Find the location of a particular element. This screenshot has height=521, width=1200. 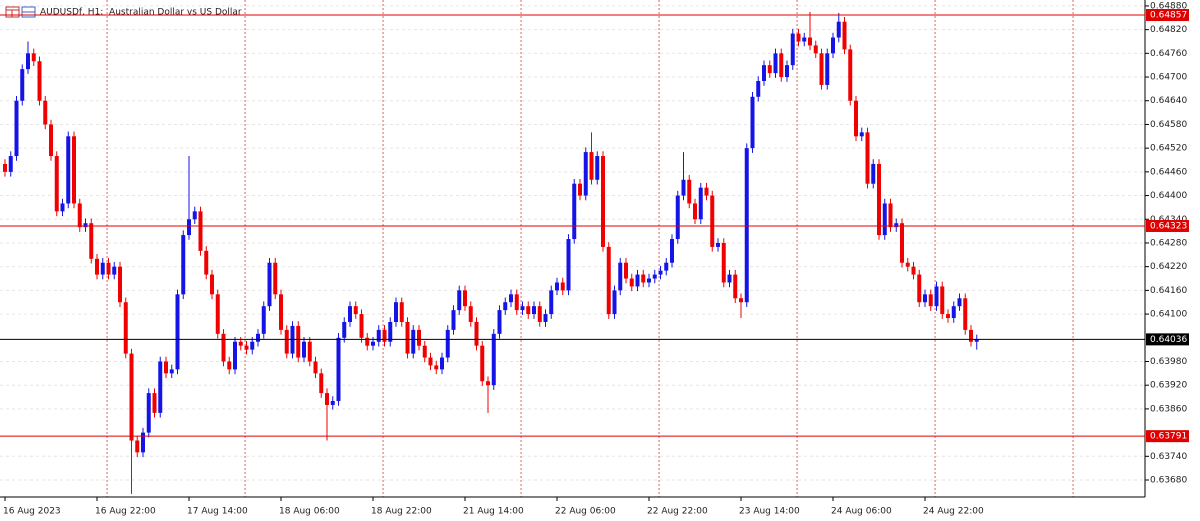

y-tick-label: 0.63920 is located at coordinates (1168, 386).